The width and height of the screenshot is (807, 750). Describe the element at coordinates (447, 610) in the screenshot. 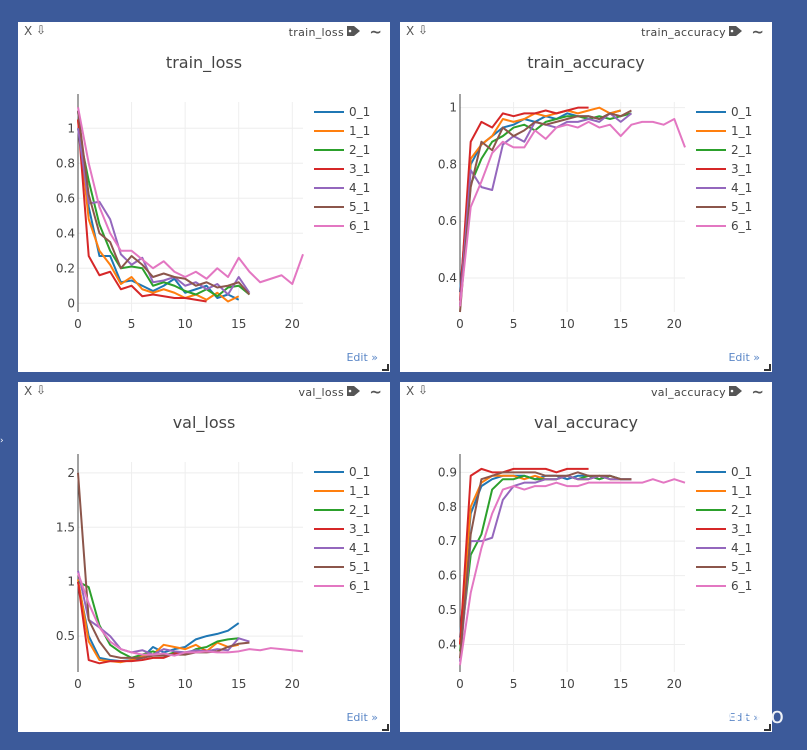

I see `y-tick-label: 0.5` at that location.